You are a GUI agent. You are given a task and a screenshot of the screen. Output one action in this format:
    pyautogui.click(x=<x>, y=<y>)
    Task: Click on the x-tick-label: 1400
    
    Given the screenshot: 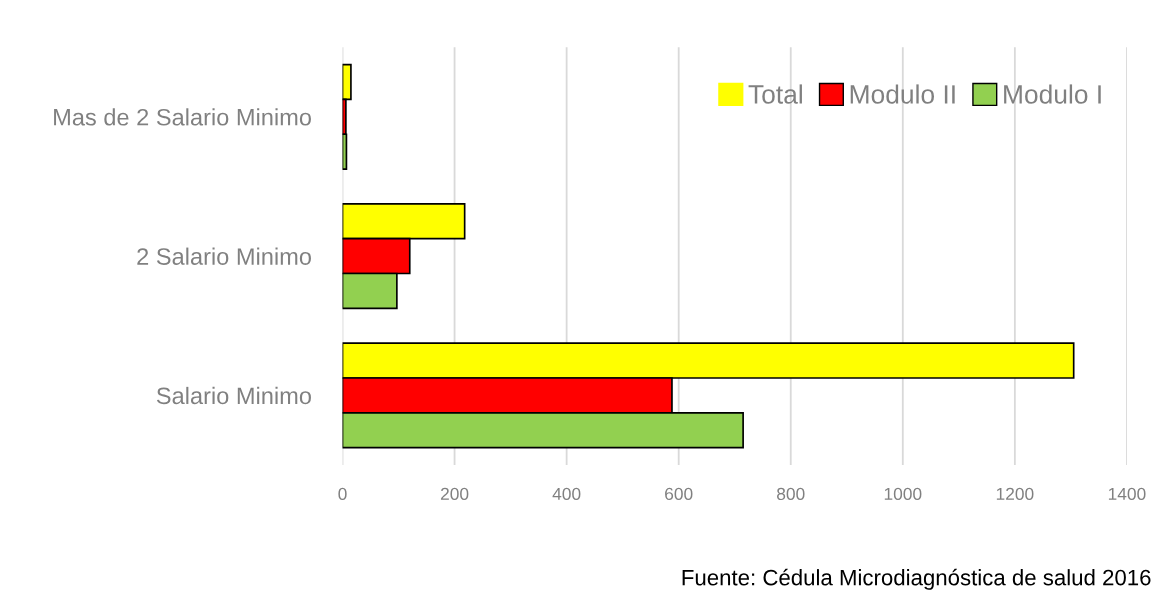 What is the action you would take?
    pyautogui.click(x=1127, y=494)
    